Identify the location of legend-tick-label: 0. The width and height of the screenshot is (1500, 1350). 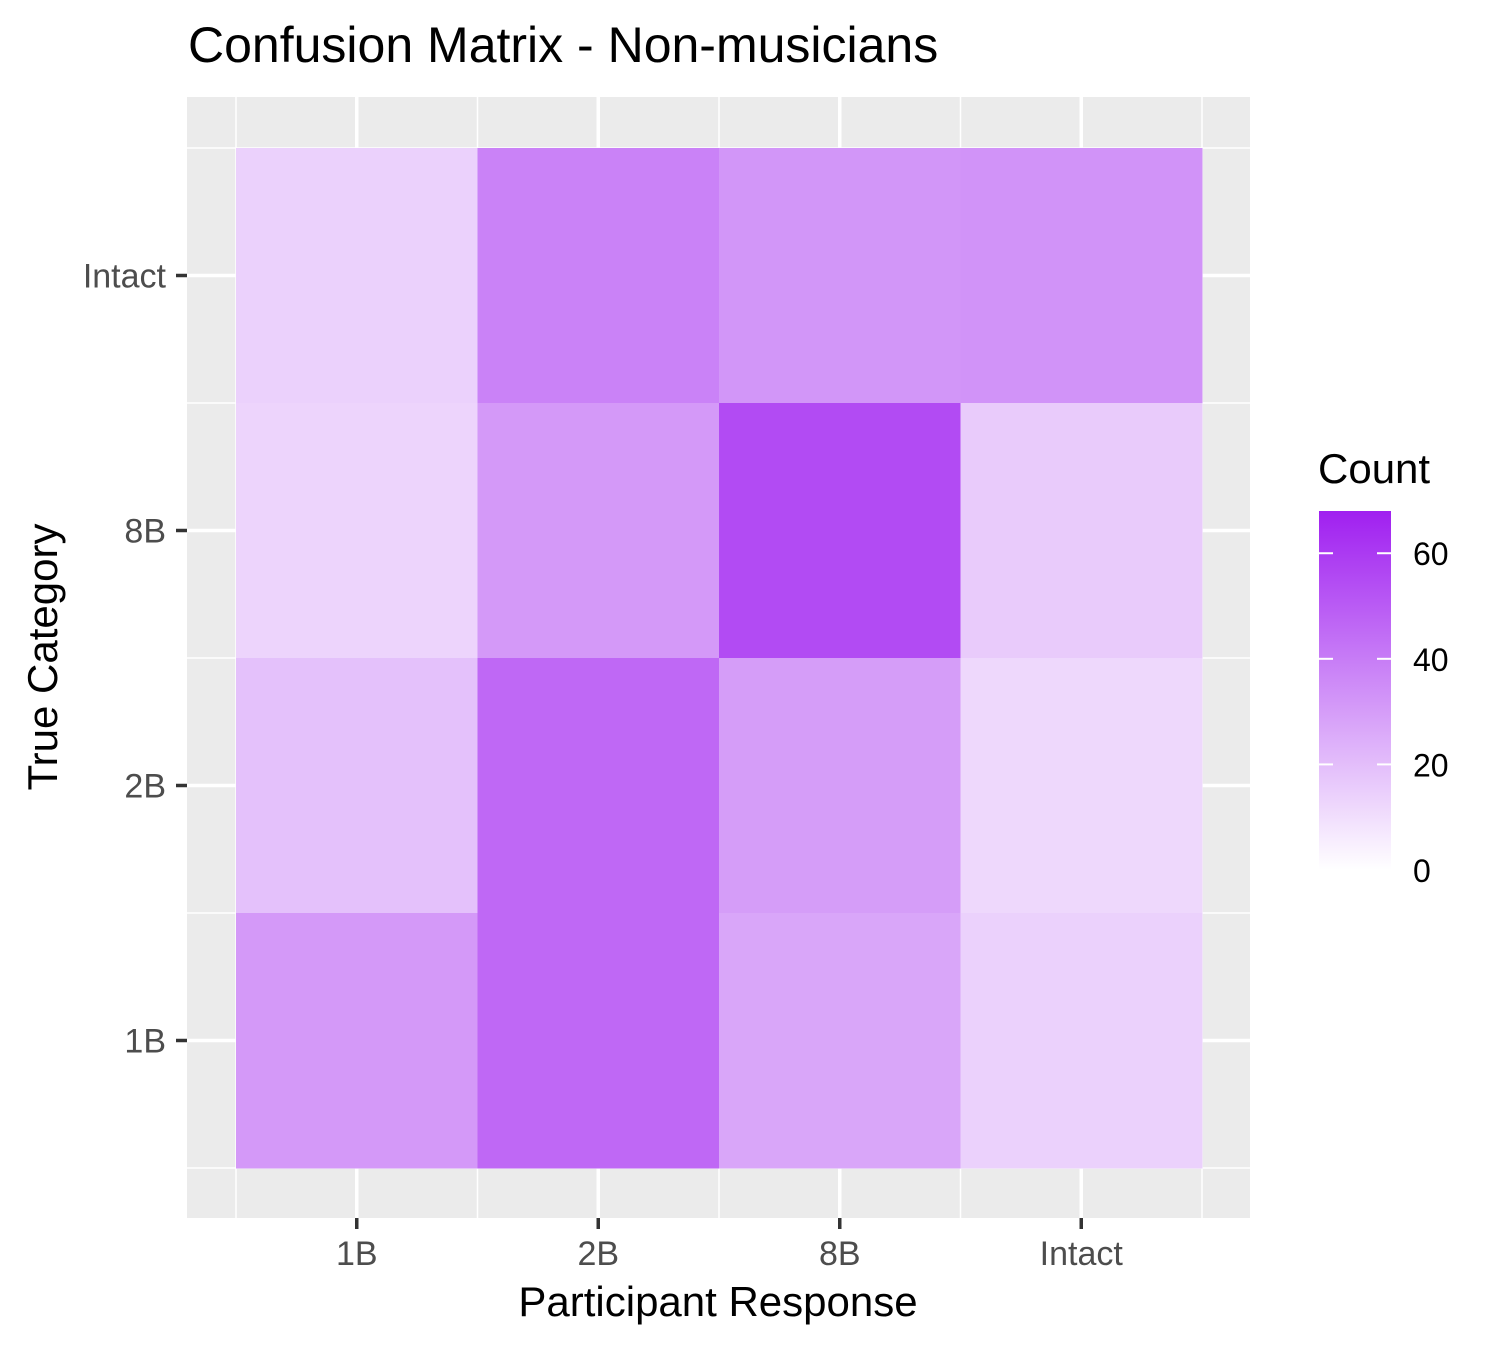
(1422, 871).